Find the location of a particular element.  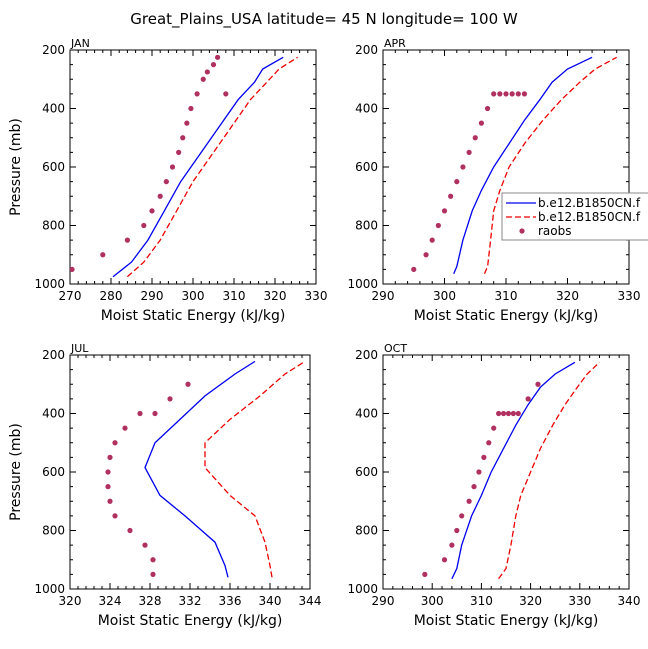

x-tick-label: 324 is located at coordinates (110, 601).